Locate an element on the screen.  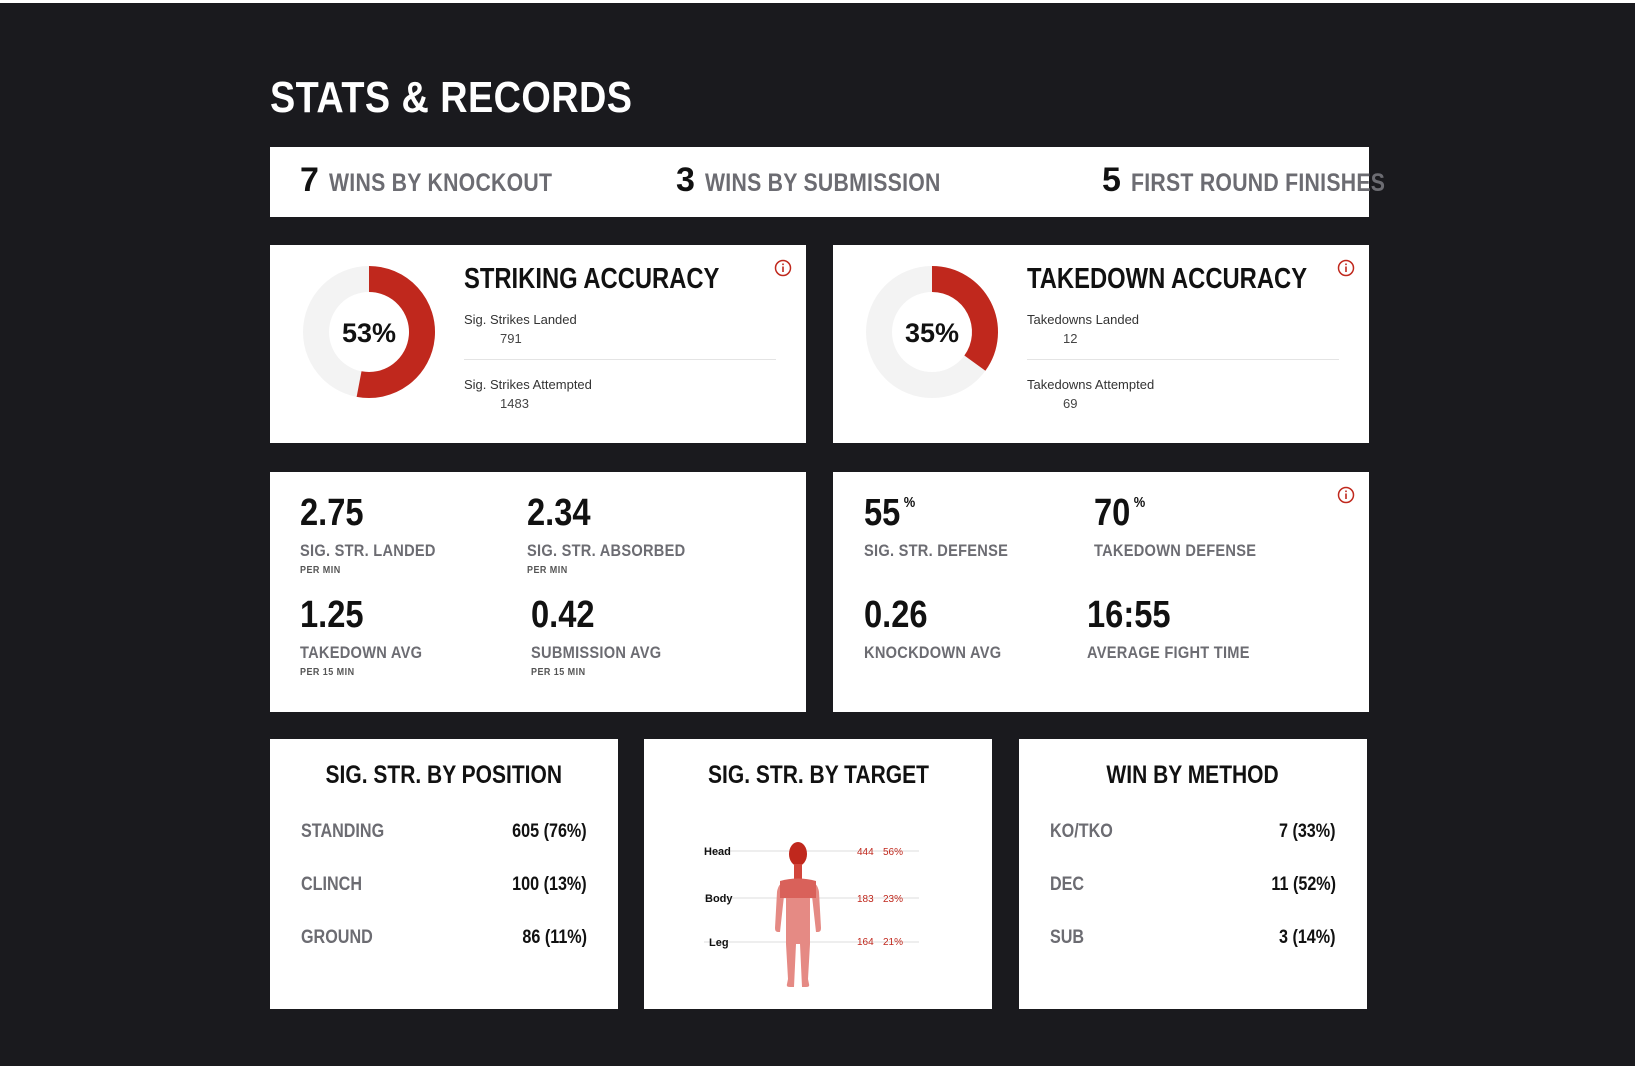
record-knockout: 7 WINS BY KNOCKOUT is located at coordinates (446, 180).